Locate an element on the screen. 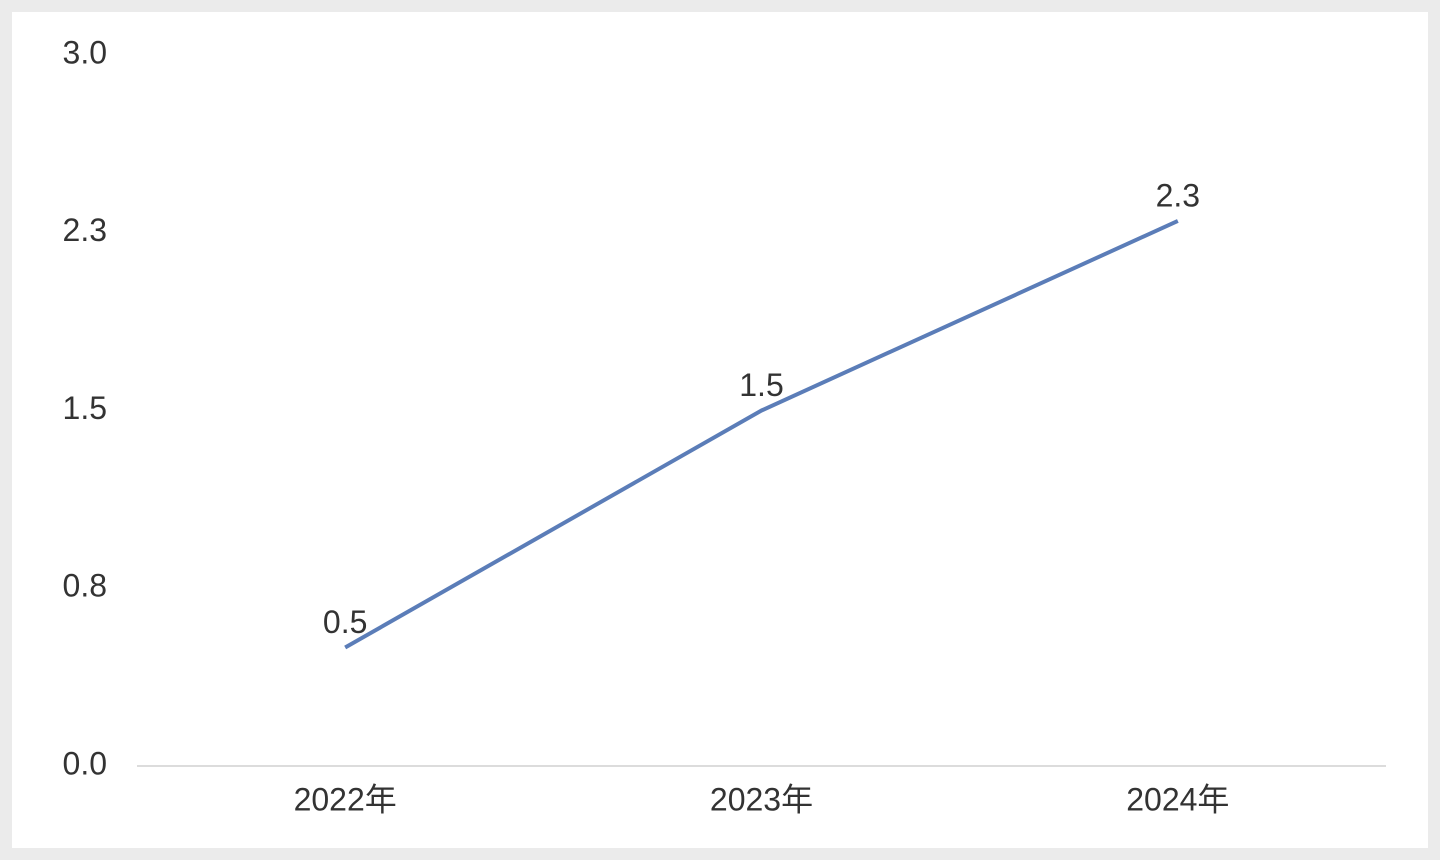 Image resolution: width=1440 pixels, height=860 pixels. y-tick-label: 3.0 is located at coordinates (85, 52).